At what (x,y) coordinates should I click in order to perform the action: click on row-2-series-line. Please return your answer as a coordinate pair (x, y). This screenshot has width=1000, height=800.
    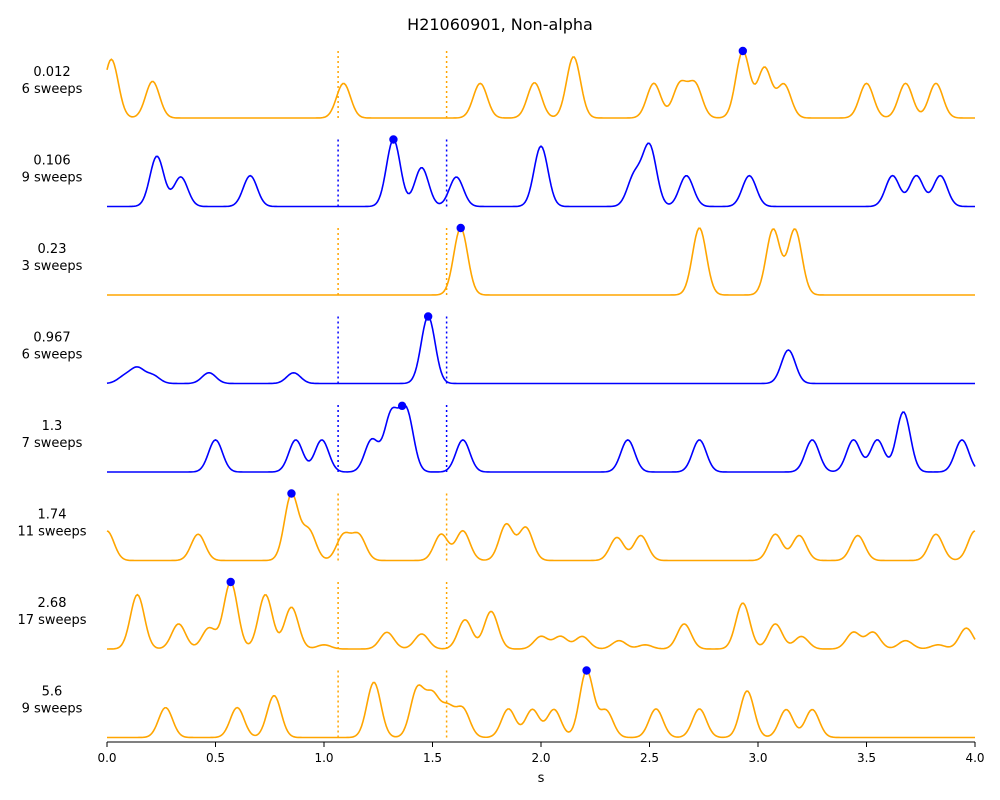
    Looking at the image, I should click on (541, 261).